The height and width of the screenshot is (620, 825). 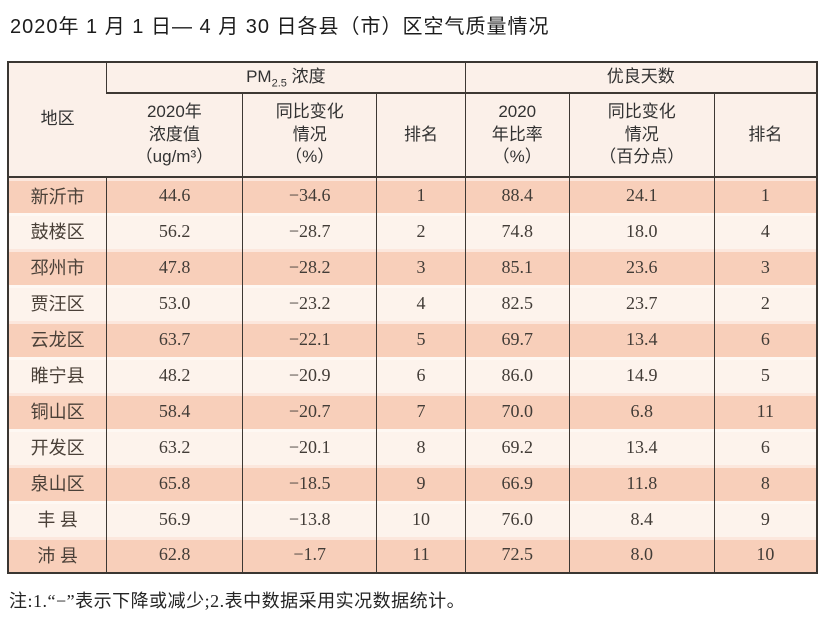 I want to click on cell-value: 24.1, so click(x=641, y=195).